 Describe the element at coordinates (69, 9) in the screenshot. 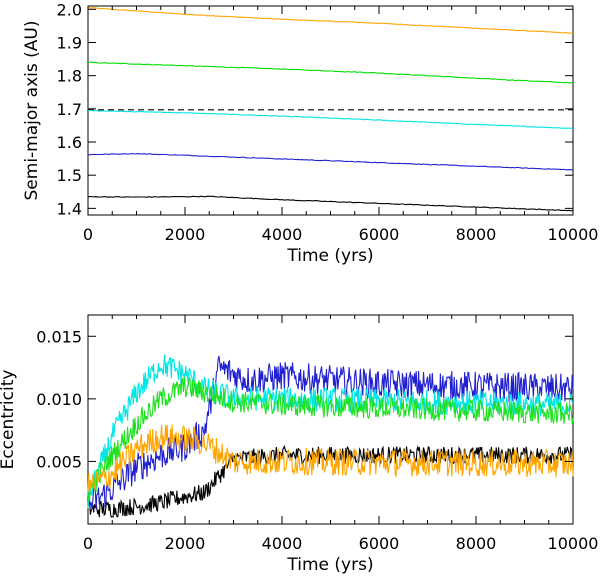

I see `y-tick-label: 2.0` at that location.